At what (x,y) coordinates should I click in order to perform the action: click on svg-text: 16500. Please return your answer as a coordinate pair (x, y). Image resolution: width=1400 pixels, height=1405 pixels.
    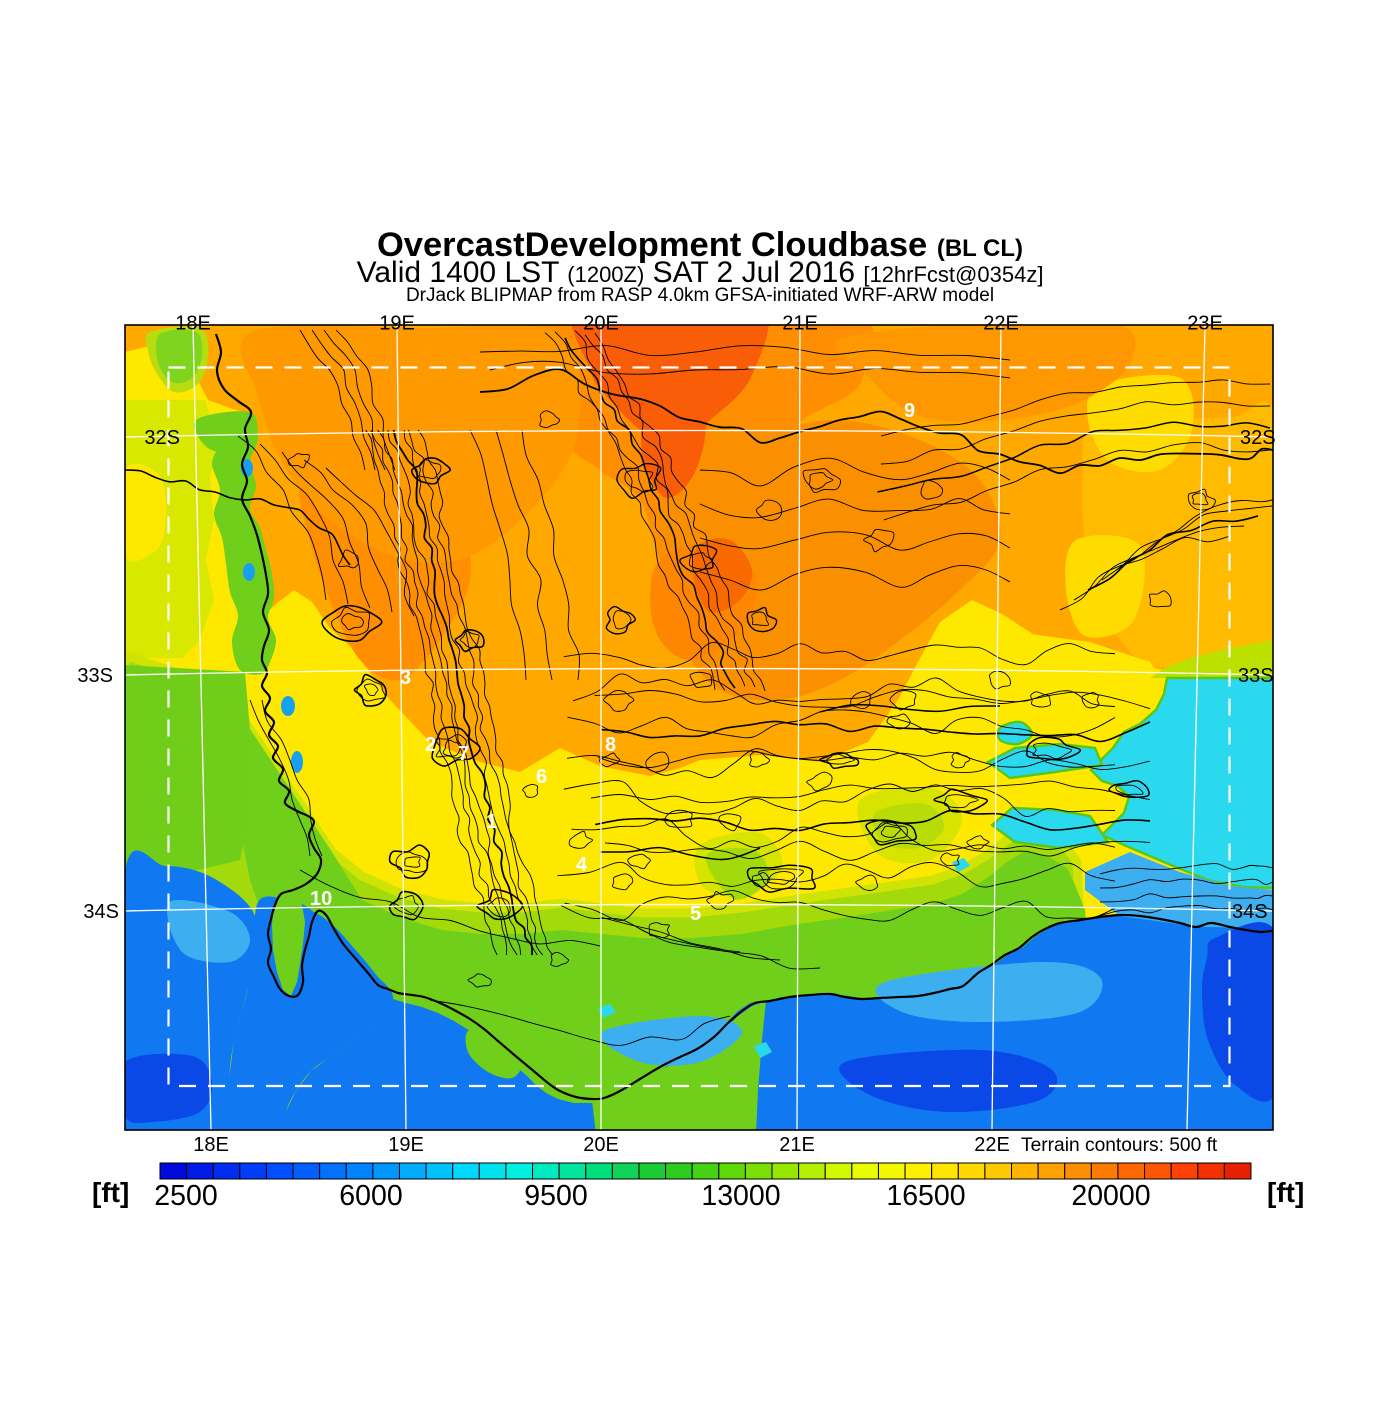
    Looking at the image, I should click on (925, 1196).